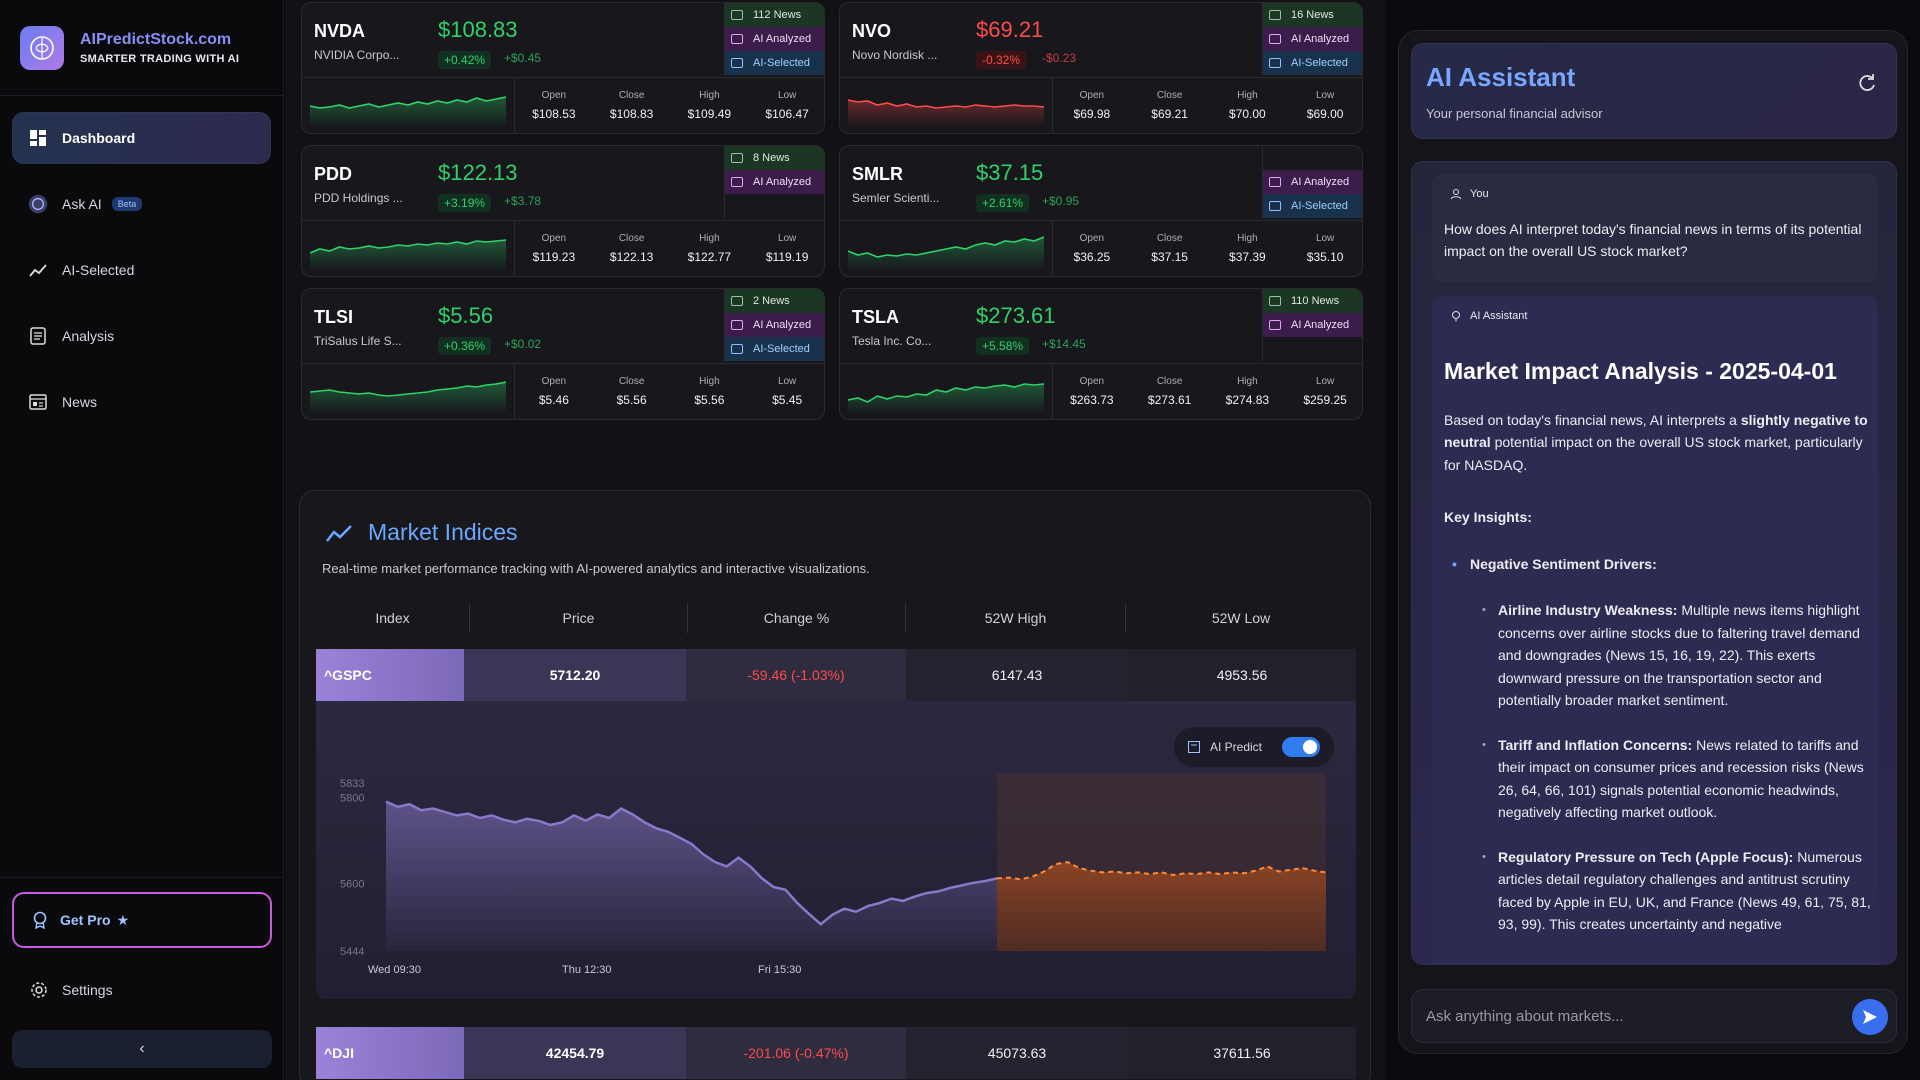 The height and width of the screenshot is (1080, 1920). What do you see at coordinates (141, 402) in the screenshot?
I see `nav-item-news: News` at bounding box center [141, 402].